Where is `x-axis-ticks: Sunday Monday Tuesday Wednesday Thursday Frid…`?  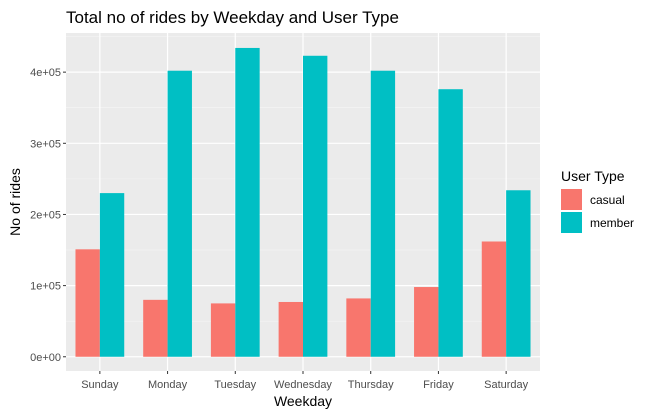
x-axis-ticks: Sunday Monday Tuesday Wednesday Thursday Frid… is located at coordinates (305, 381).